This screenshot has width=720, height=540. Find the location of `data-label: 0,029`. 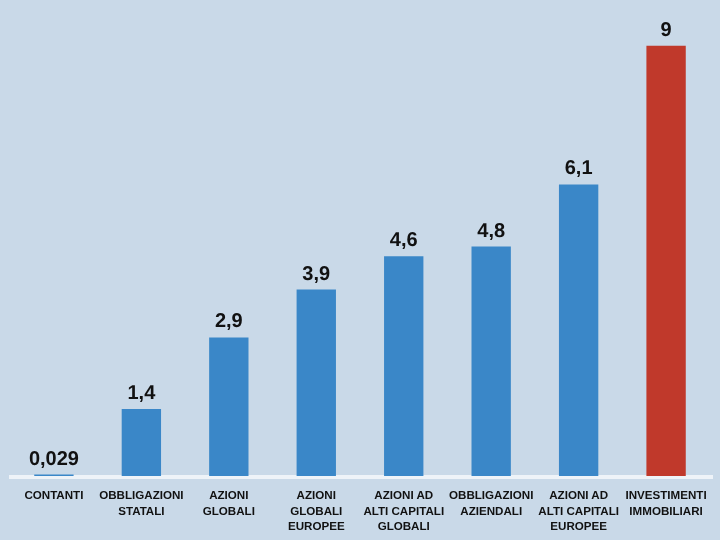

data-label: 0,029 is located at coordinates (54, 459).